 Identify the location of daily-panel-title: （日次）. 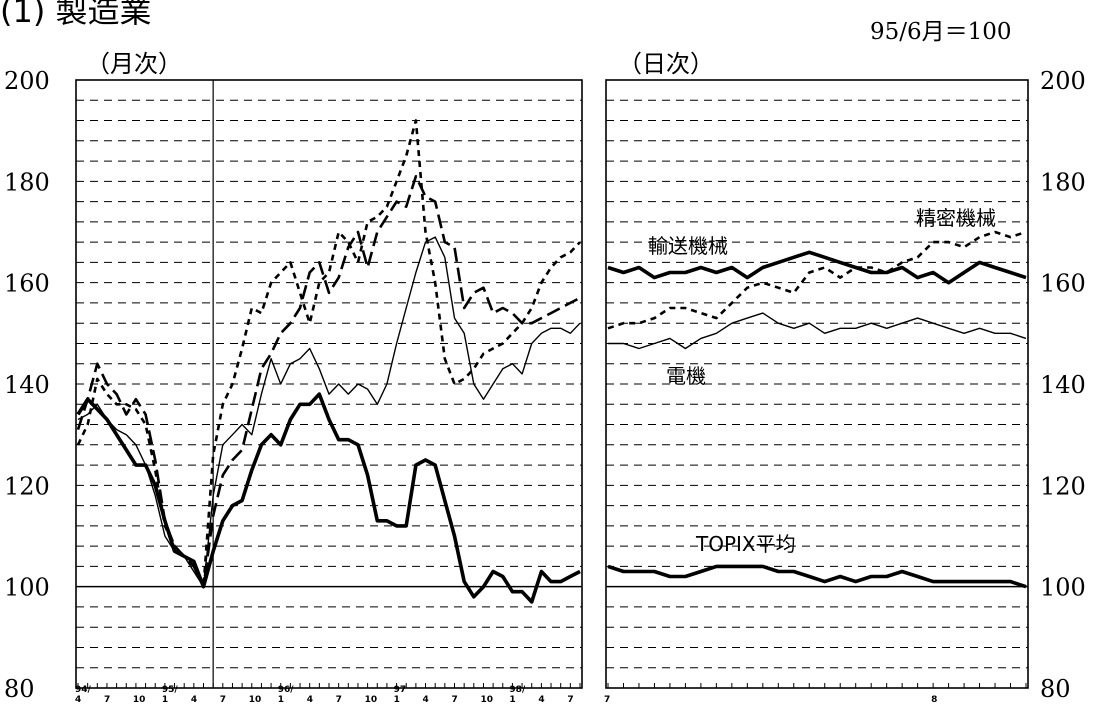
(666, 64).